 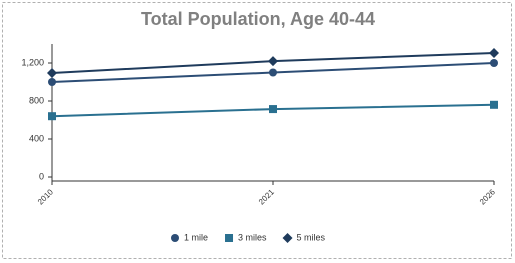 What do you see at coordinates (266, 196) in the screenshot?
I see `x-tick-label: 2021` at bounding box center [266, 196].